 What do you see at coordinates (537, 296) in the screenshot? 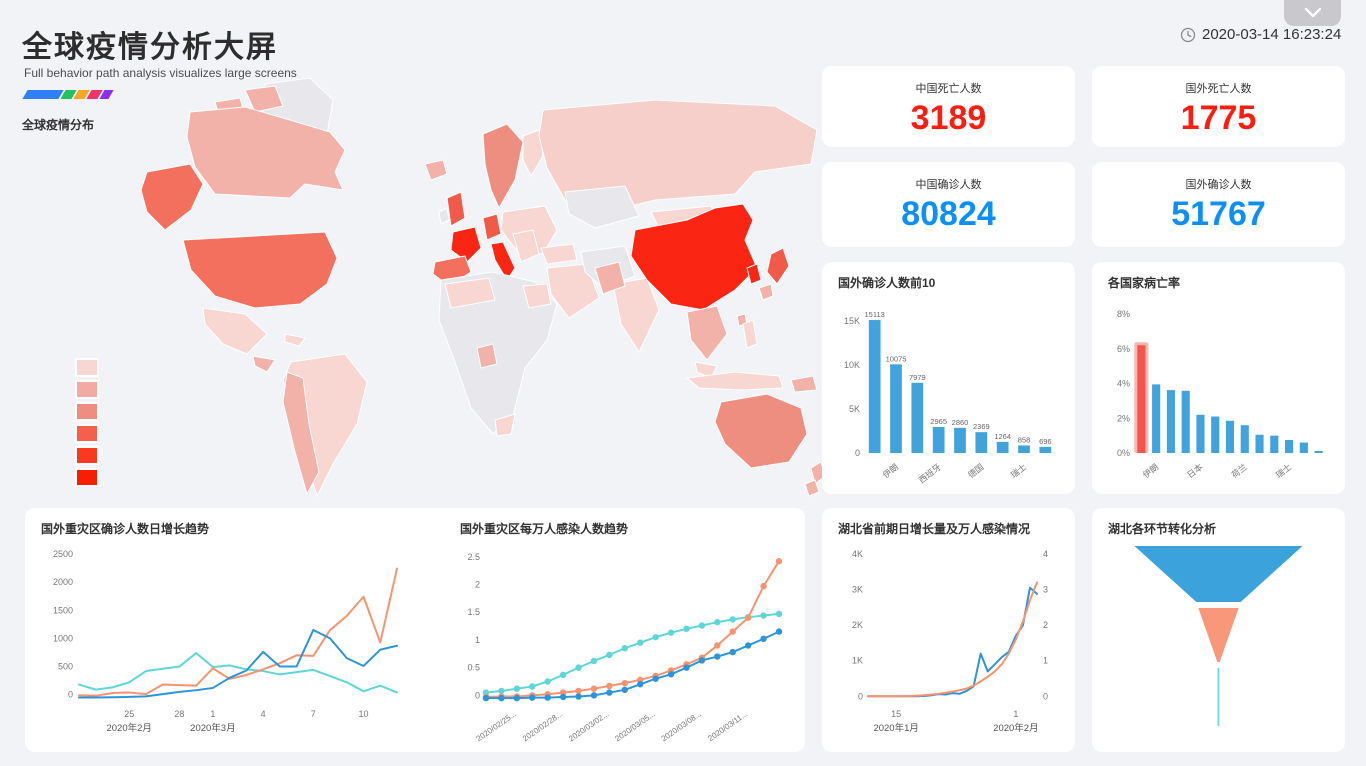
I see `country-egypt` at bounding box center [537, 296].